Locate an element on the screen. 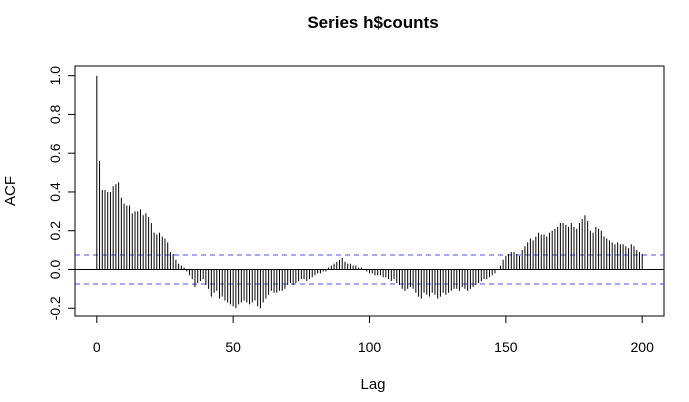  x-axis-title: Lag is located at coordinates (372, 384).